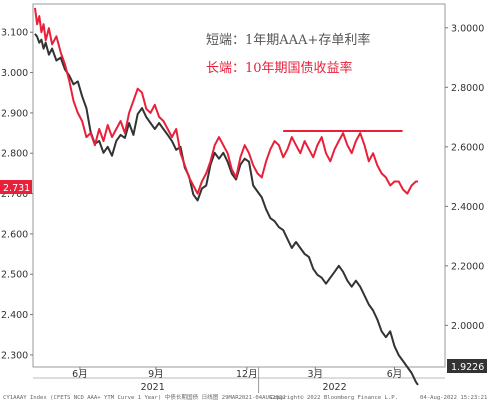 Image resolution: width=489 pixels, height=405 pixels. I want to click on left-tick-label: 2.800, so click(14, 154).